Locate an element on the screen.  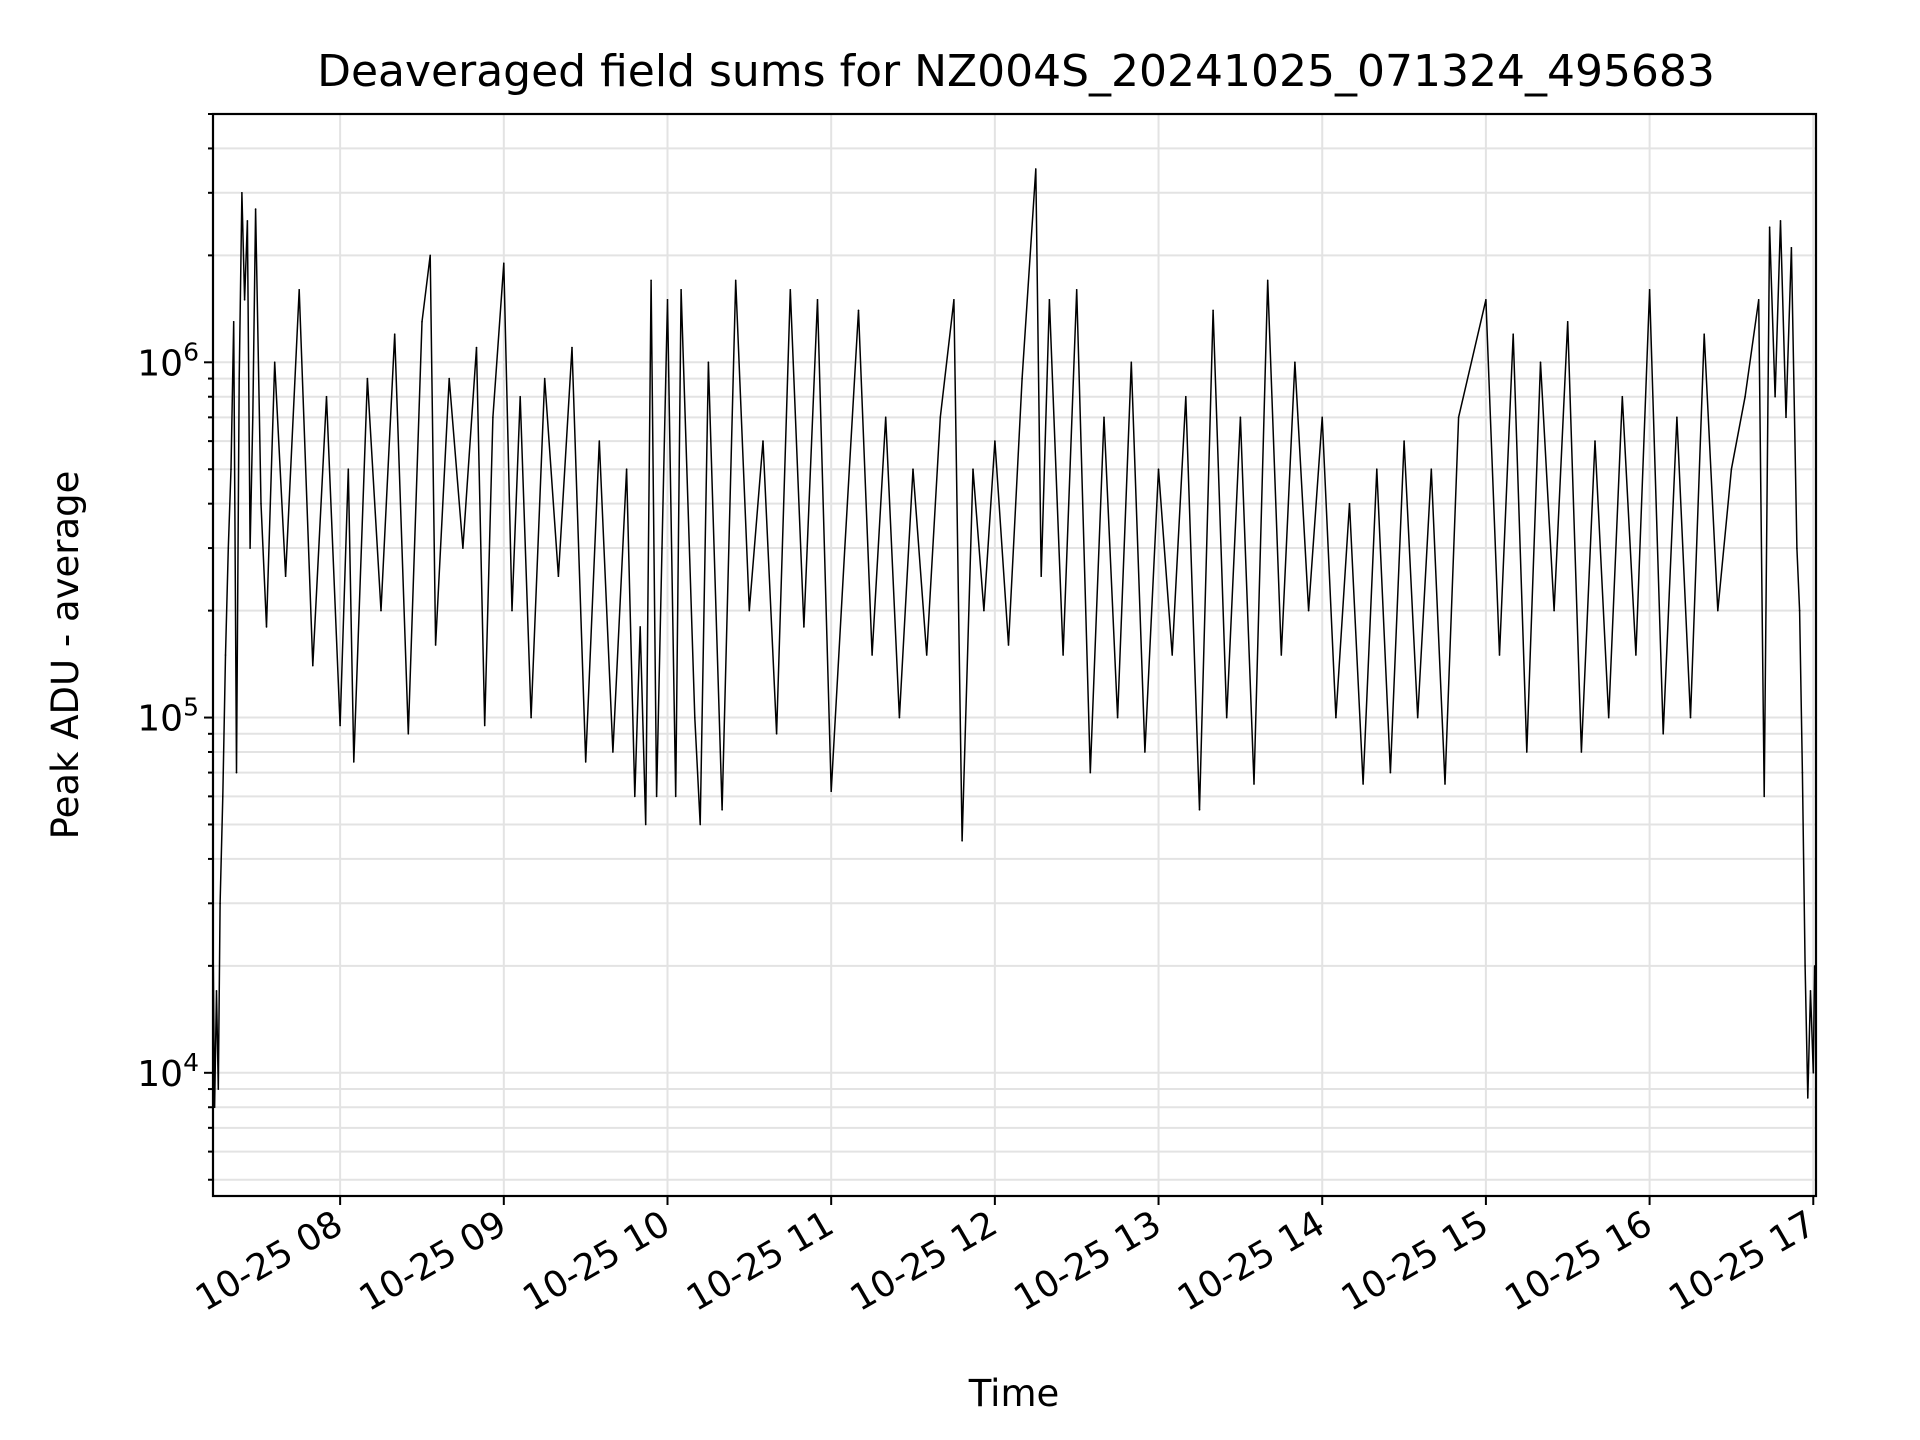
y-axis-label: Peak ADU - average is located at coordinates (65, 655).